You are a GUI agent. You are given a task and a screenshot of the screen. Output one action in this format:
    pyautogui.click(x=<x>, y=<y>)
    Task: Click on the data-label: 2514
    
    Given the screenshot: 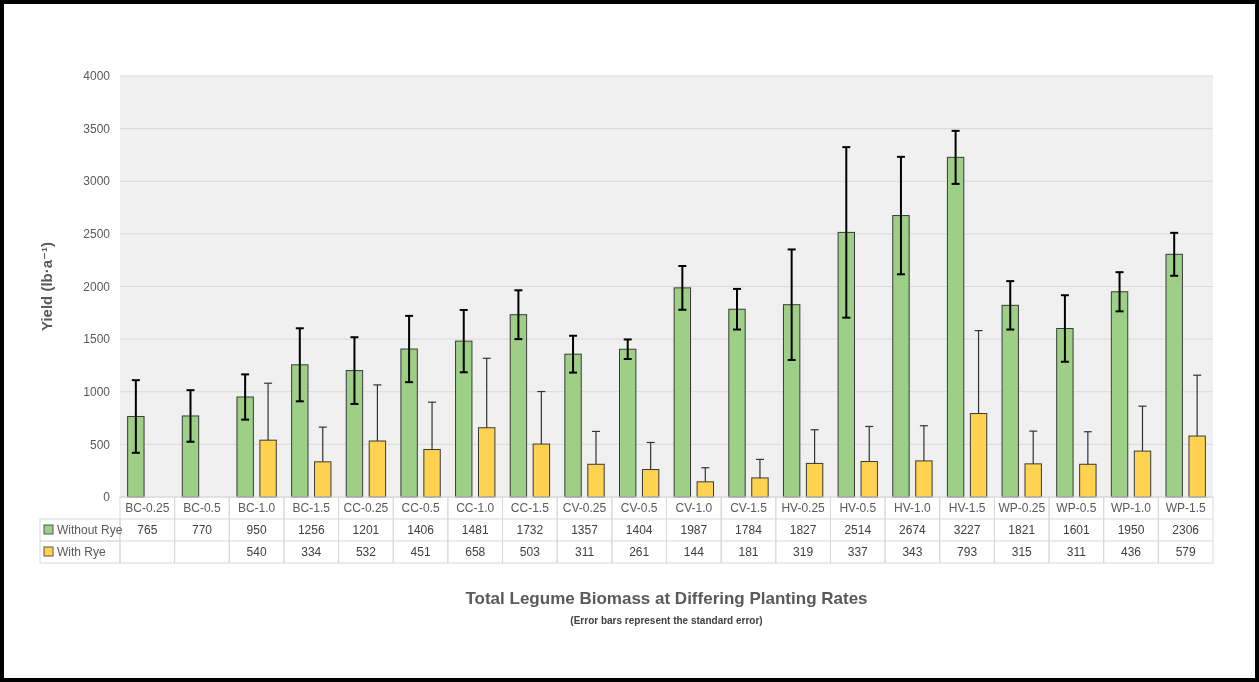 What is the action you would take?
    pyautogui.click(x=858, y=530)
    